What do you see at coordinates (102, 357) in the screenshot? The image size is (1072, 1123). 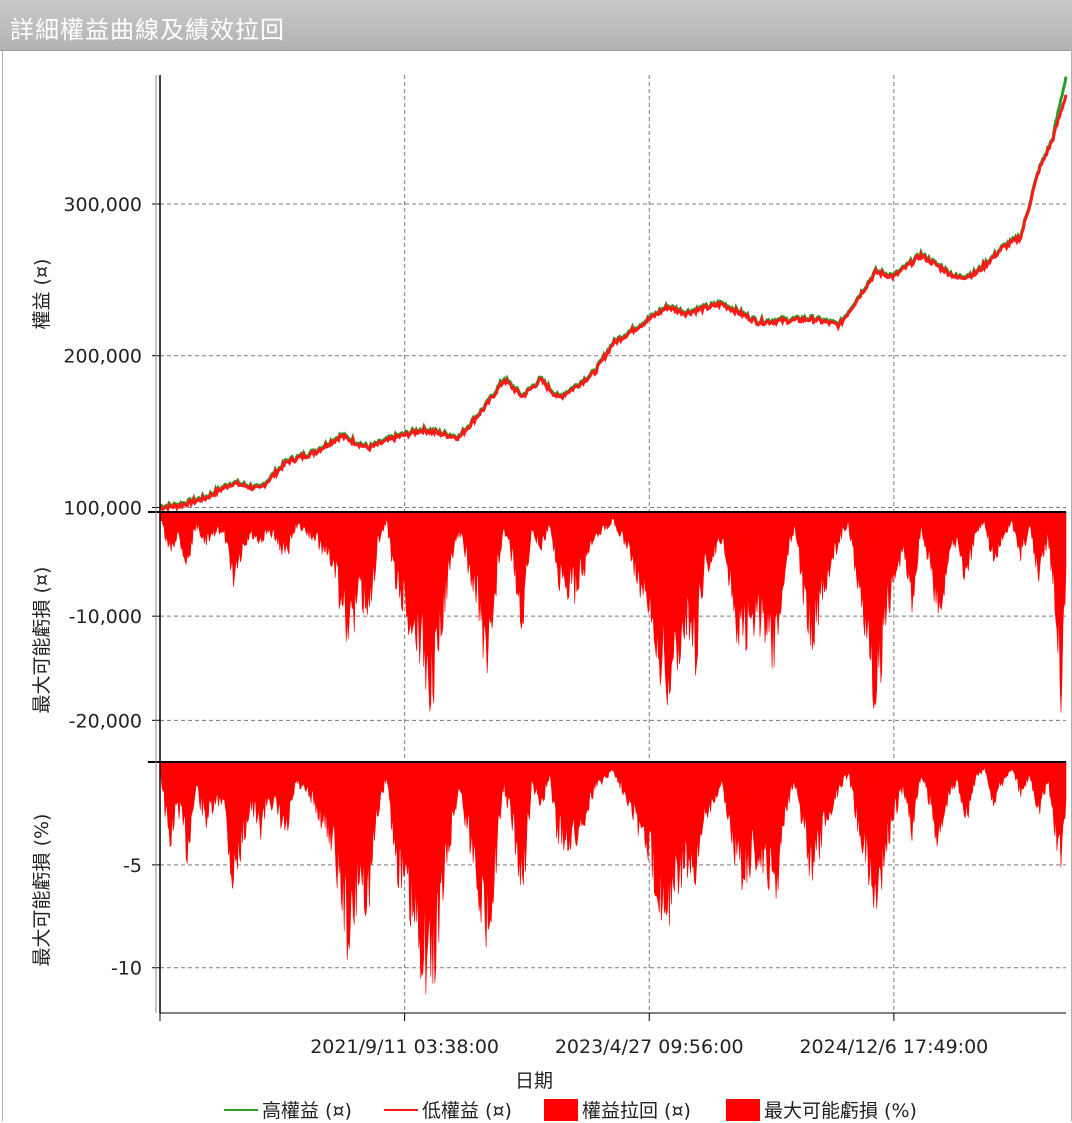 I see `y-tick-label: 200,000` at bounding box center [102, 357].